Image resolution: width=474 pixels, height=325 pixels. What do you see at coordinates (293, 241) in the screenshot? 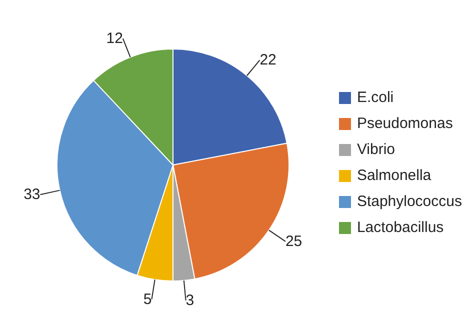
I see `data-label: 25` at bounding box center [293, 241].